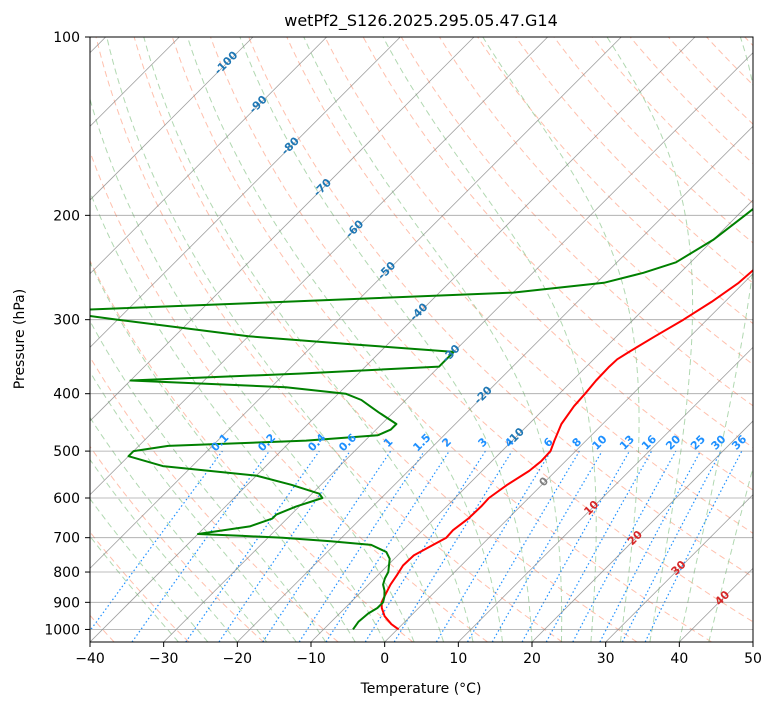  What do you see at coordinates (418, 654) in the screenshot?
I see `x-axis: −40 −30 −20 −10 0 10 20 30 40 50` at bounding box center [418, 654].